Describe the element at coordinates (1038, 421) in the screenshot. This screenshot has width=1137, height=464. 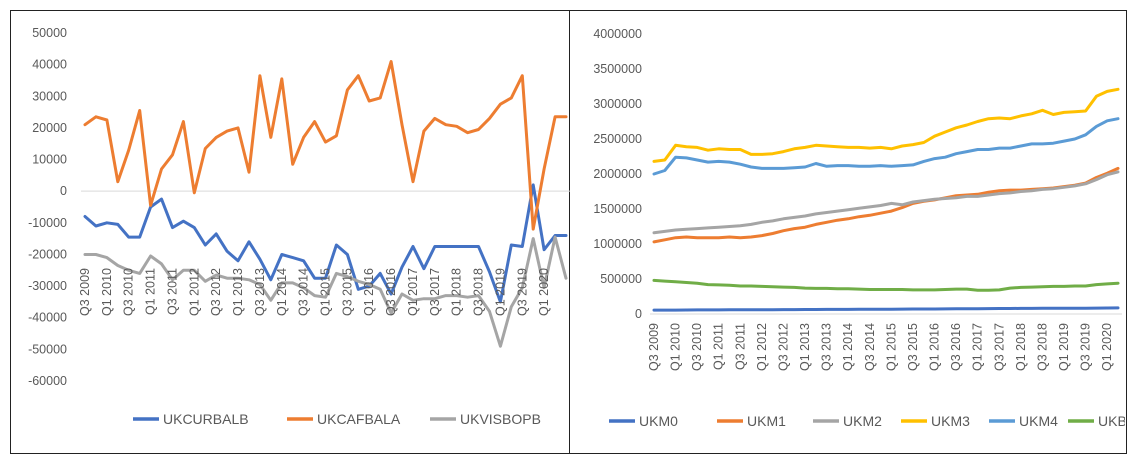
I see `legend-label-ukm4: UKM4` at that location.